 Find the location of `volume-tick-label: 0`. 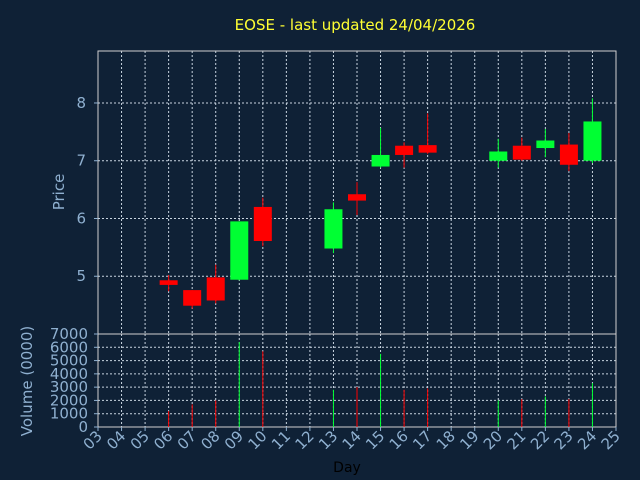

volume-tick-label: 0 is located at coordinates (83, 427).